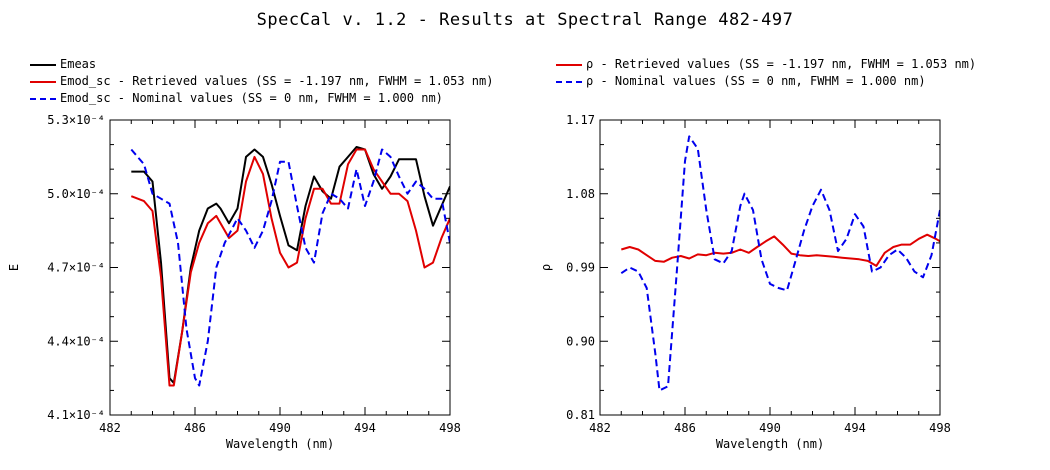  Describe the element at coordinates (580, 341) in the screenshot. I see `y-tick-label: 0.90` at that location.